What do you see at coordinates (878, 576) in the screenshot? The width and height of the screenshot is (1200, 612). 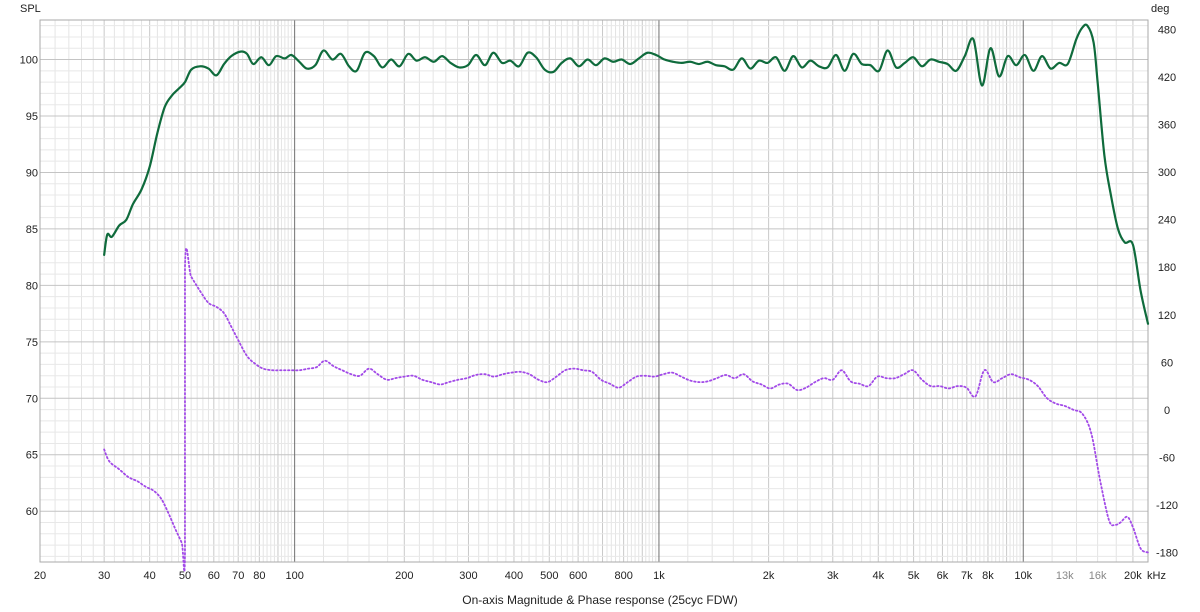 I see `x-tick-label: 4k` at bounding box center [878, 576].